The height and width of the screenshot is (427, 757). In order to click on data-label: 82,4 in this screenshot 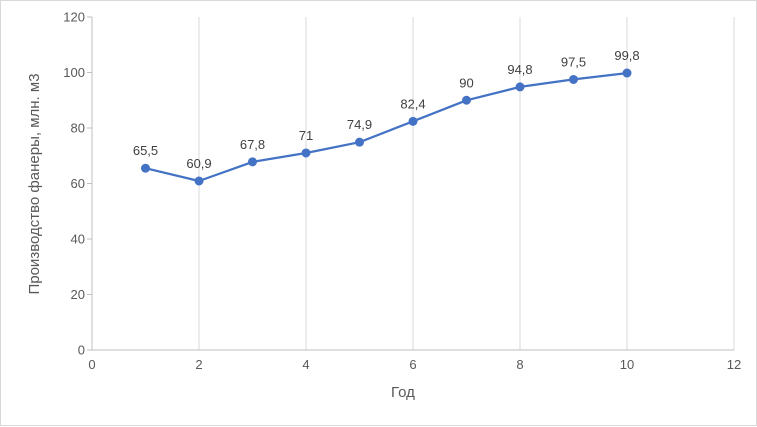, I will do `click(412, 103)`.